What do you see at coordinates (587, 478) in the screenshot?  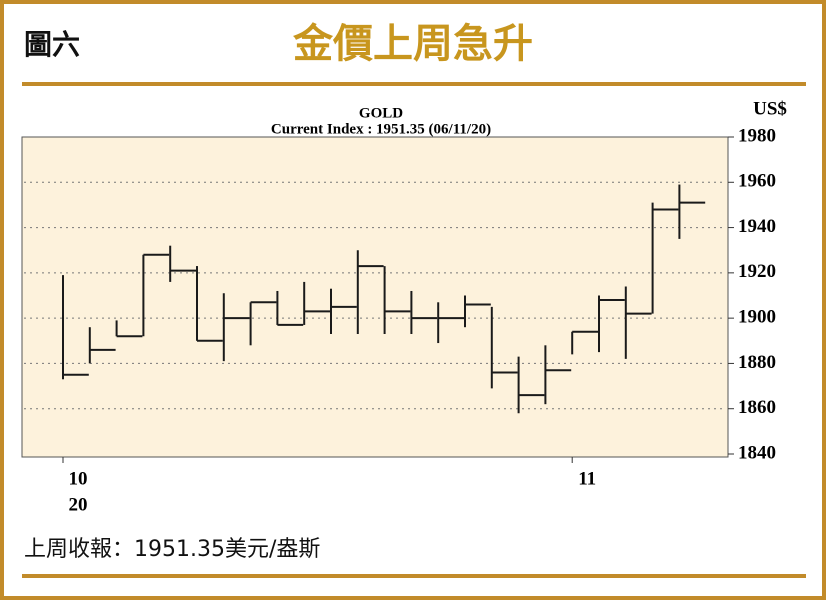 I see `x-tick-label: 11` at bounding box center [587, 478].